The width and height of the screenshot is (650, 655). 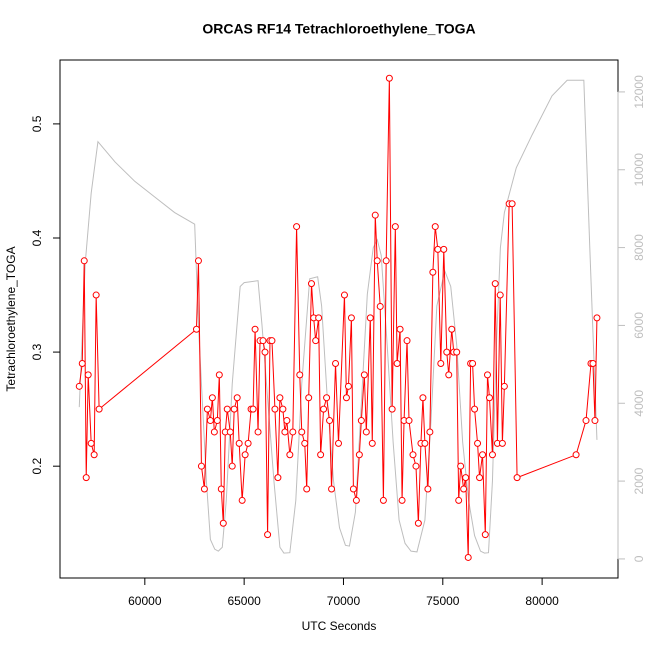 I want to click on y-axis-label: Tetrachloroethylene_TOGA, so click(x=11, y=318).